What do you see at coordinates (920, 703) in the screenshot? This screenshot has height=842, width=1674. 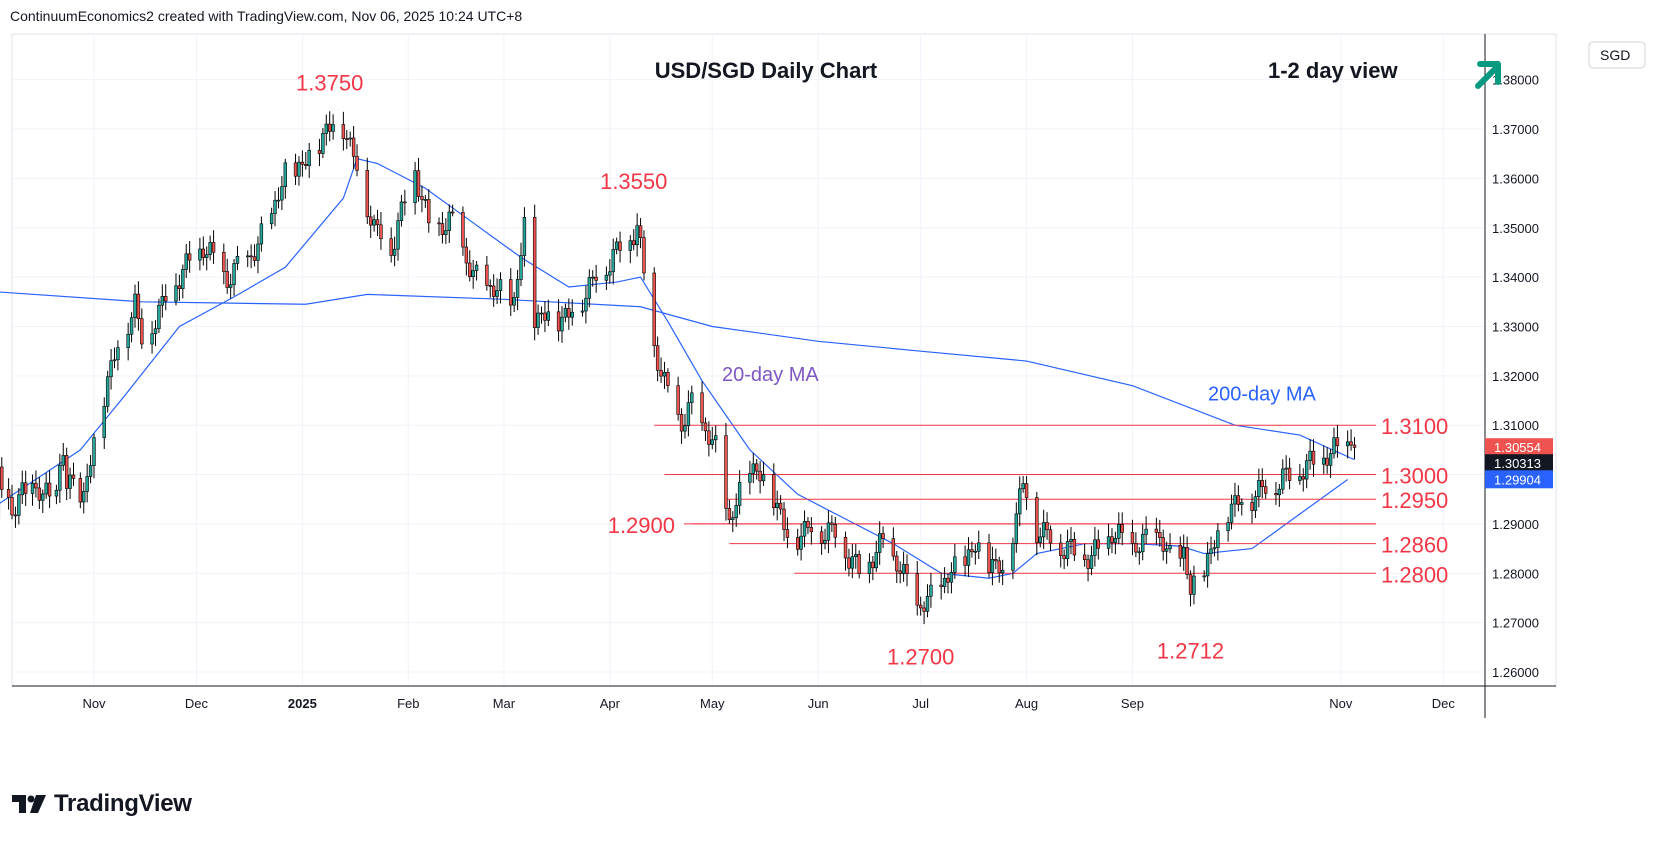 I see `x-tick-label: Jul` at bounding box center [920, 703].